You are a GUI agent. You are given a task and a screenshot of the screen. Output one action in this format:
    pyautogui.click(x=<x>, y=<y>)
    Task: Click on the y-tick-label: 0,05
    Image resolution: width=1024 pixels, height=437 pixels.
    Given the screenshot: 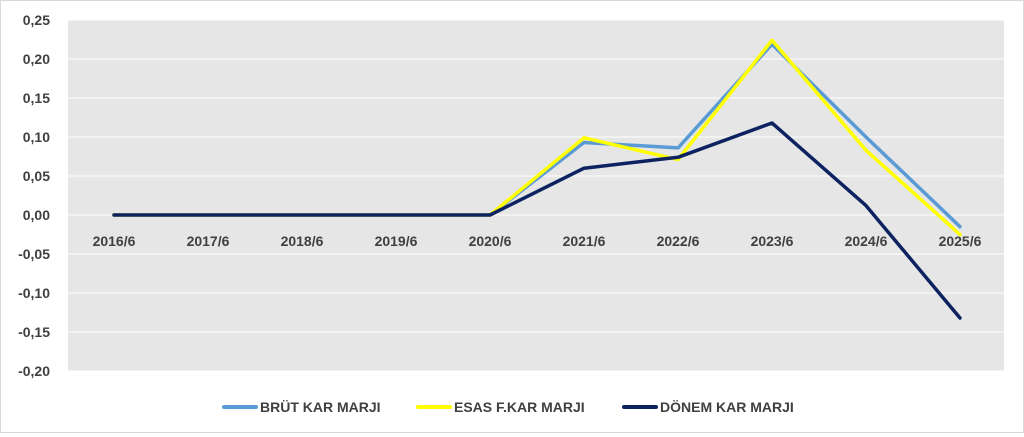 What is the action you would take?
    pyautogui.click(x=36, y=176)
    